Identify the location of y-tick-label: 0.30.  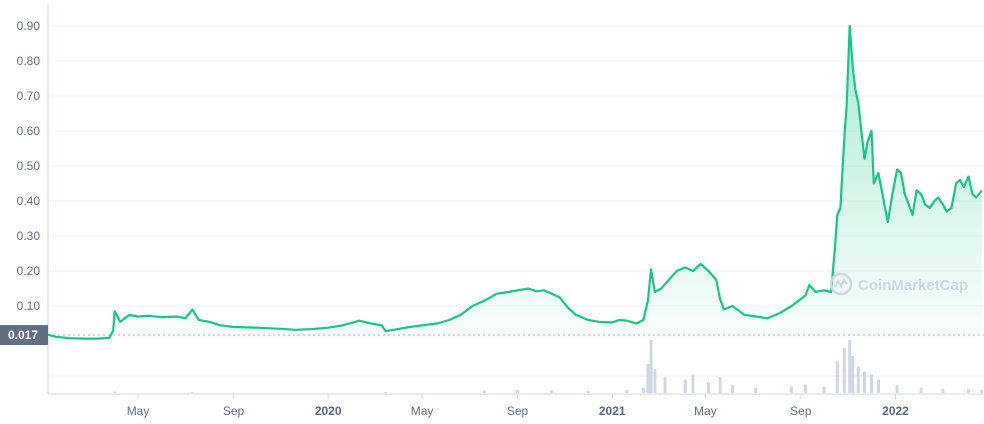
(29, 236).